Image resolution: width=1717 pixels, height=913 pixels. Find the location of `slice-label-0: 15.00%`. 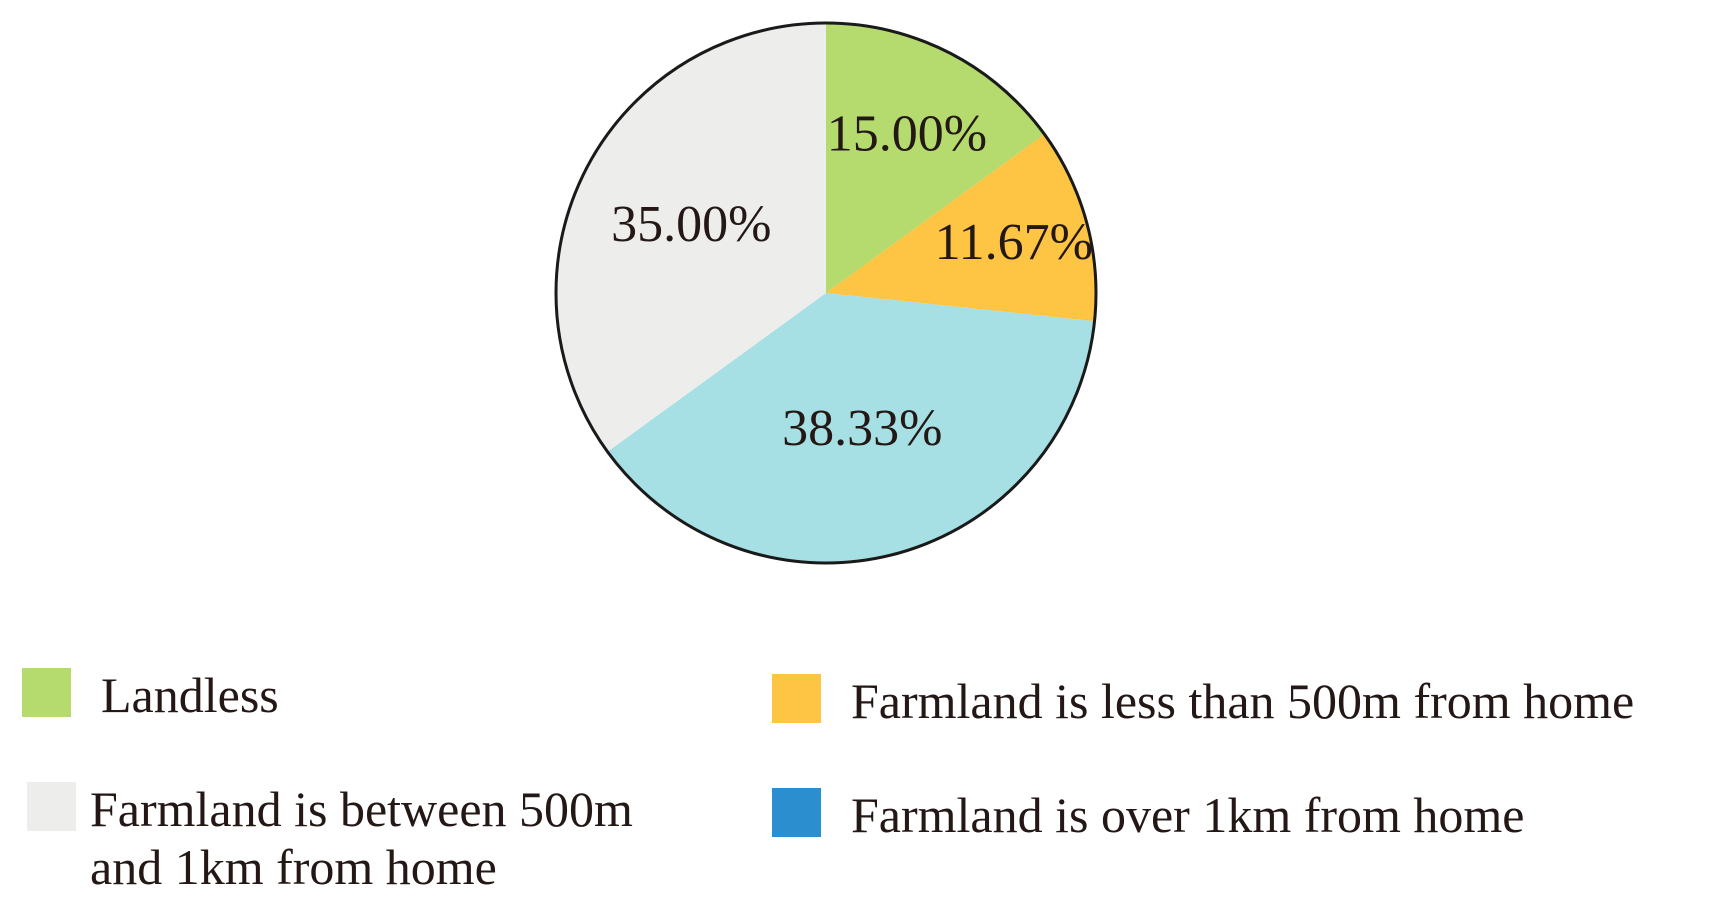

slice-label-0: 15.00% is located at coordinates (907, 134).